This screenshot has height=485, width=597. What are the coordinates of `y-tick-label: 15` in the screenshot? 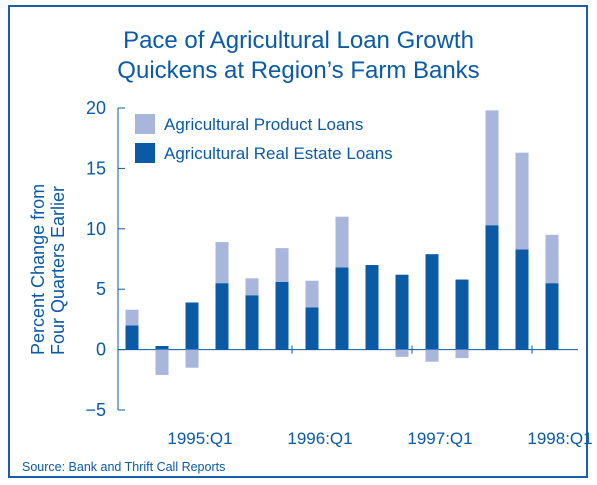 It's located at (96, 168).